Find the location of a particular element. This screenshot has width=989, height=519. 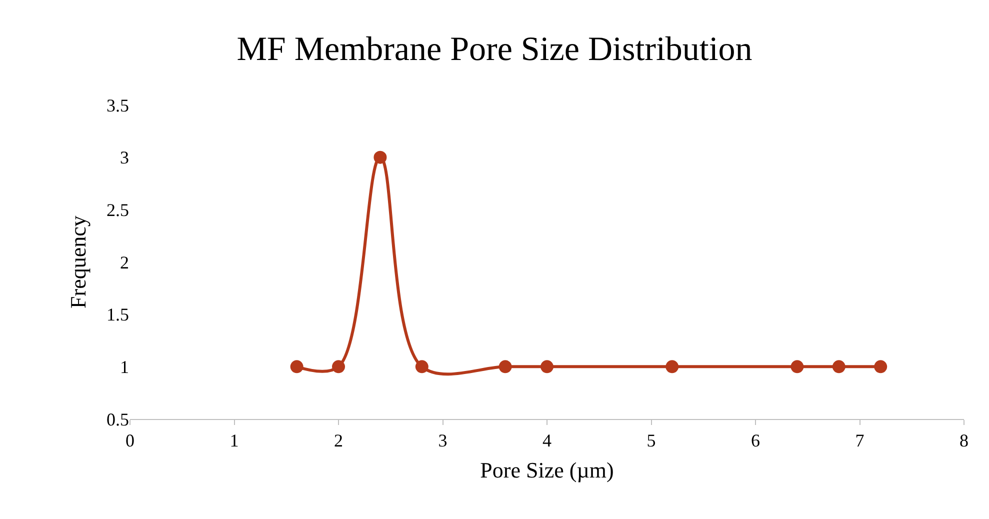

y-tick-label: 1.5 is located at coordinates (117, 314).